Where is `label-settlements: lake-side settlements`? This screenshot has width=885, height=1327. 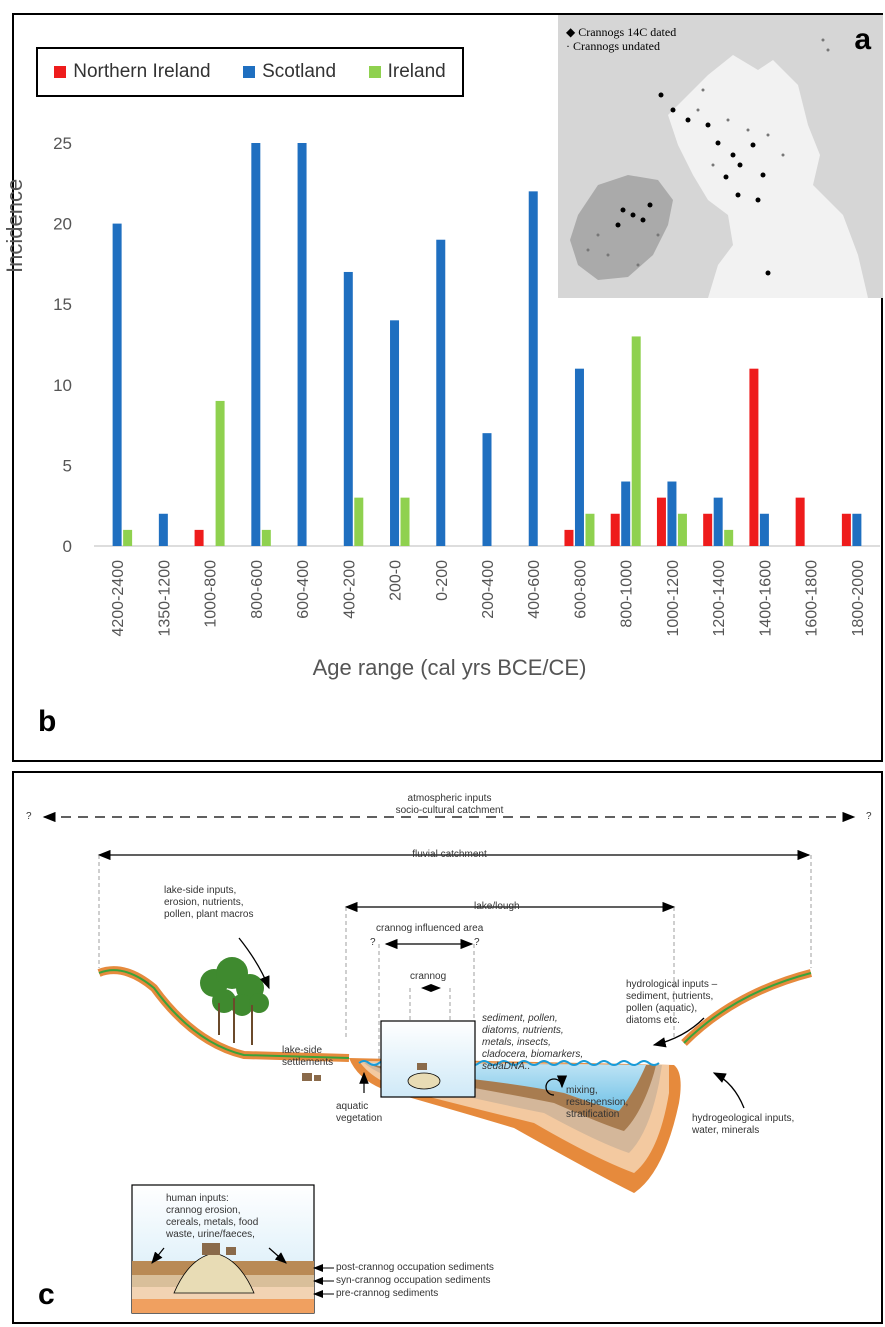
label-settlements: lake-side settlements is located at coordinates (308, 1056).